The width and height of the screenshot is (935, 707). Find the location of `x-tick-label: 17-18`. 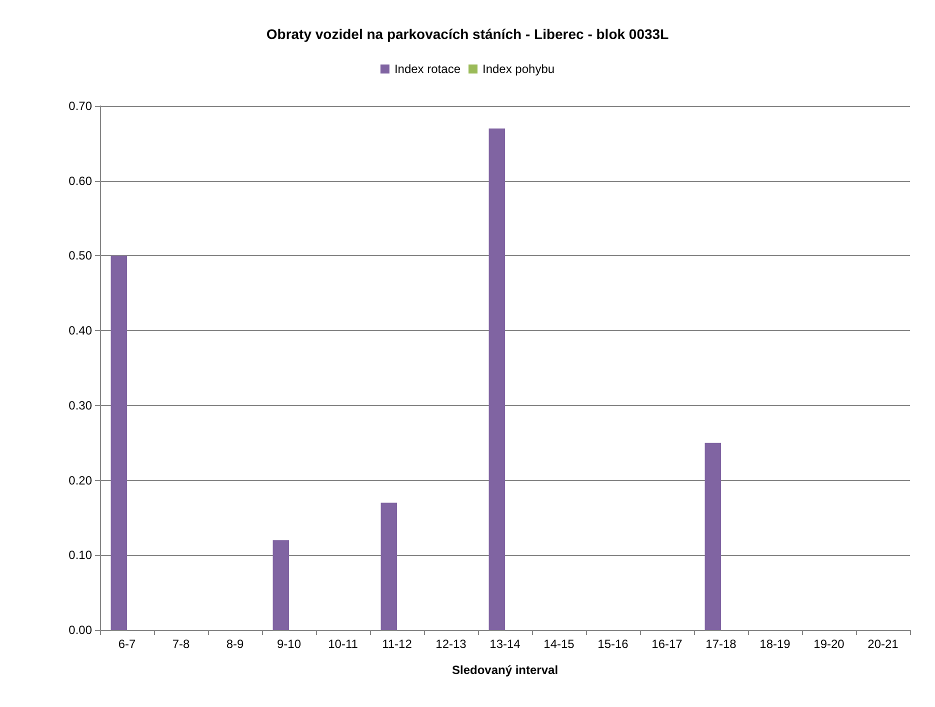

x-tick-label: 17-18 is located at coordinates (721, 644).